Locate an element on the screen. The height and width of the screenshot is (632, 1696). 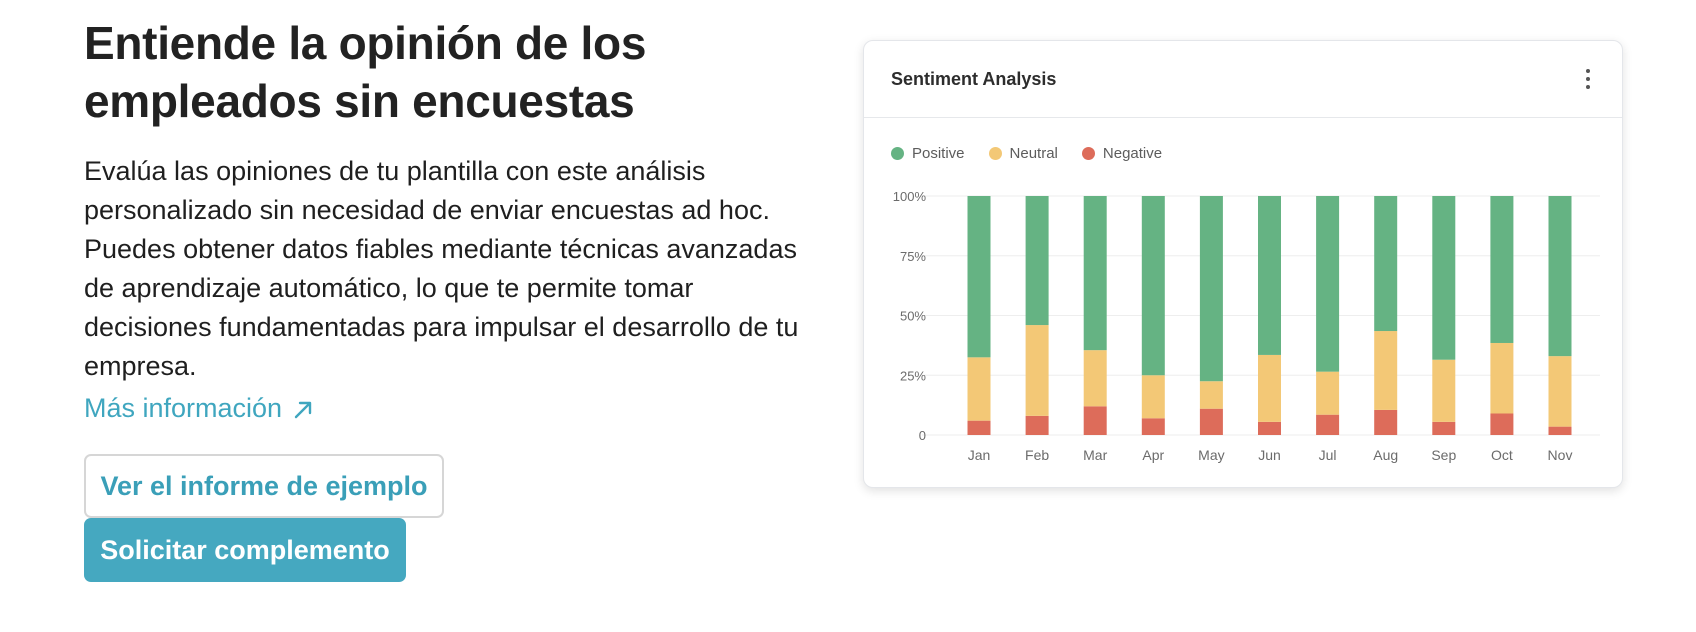
x-tick-label: Apr is located at coordinates (1153, 455).